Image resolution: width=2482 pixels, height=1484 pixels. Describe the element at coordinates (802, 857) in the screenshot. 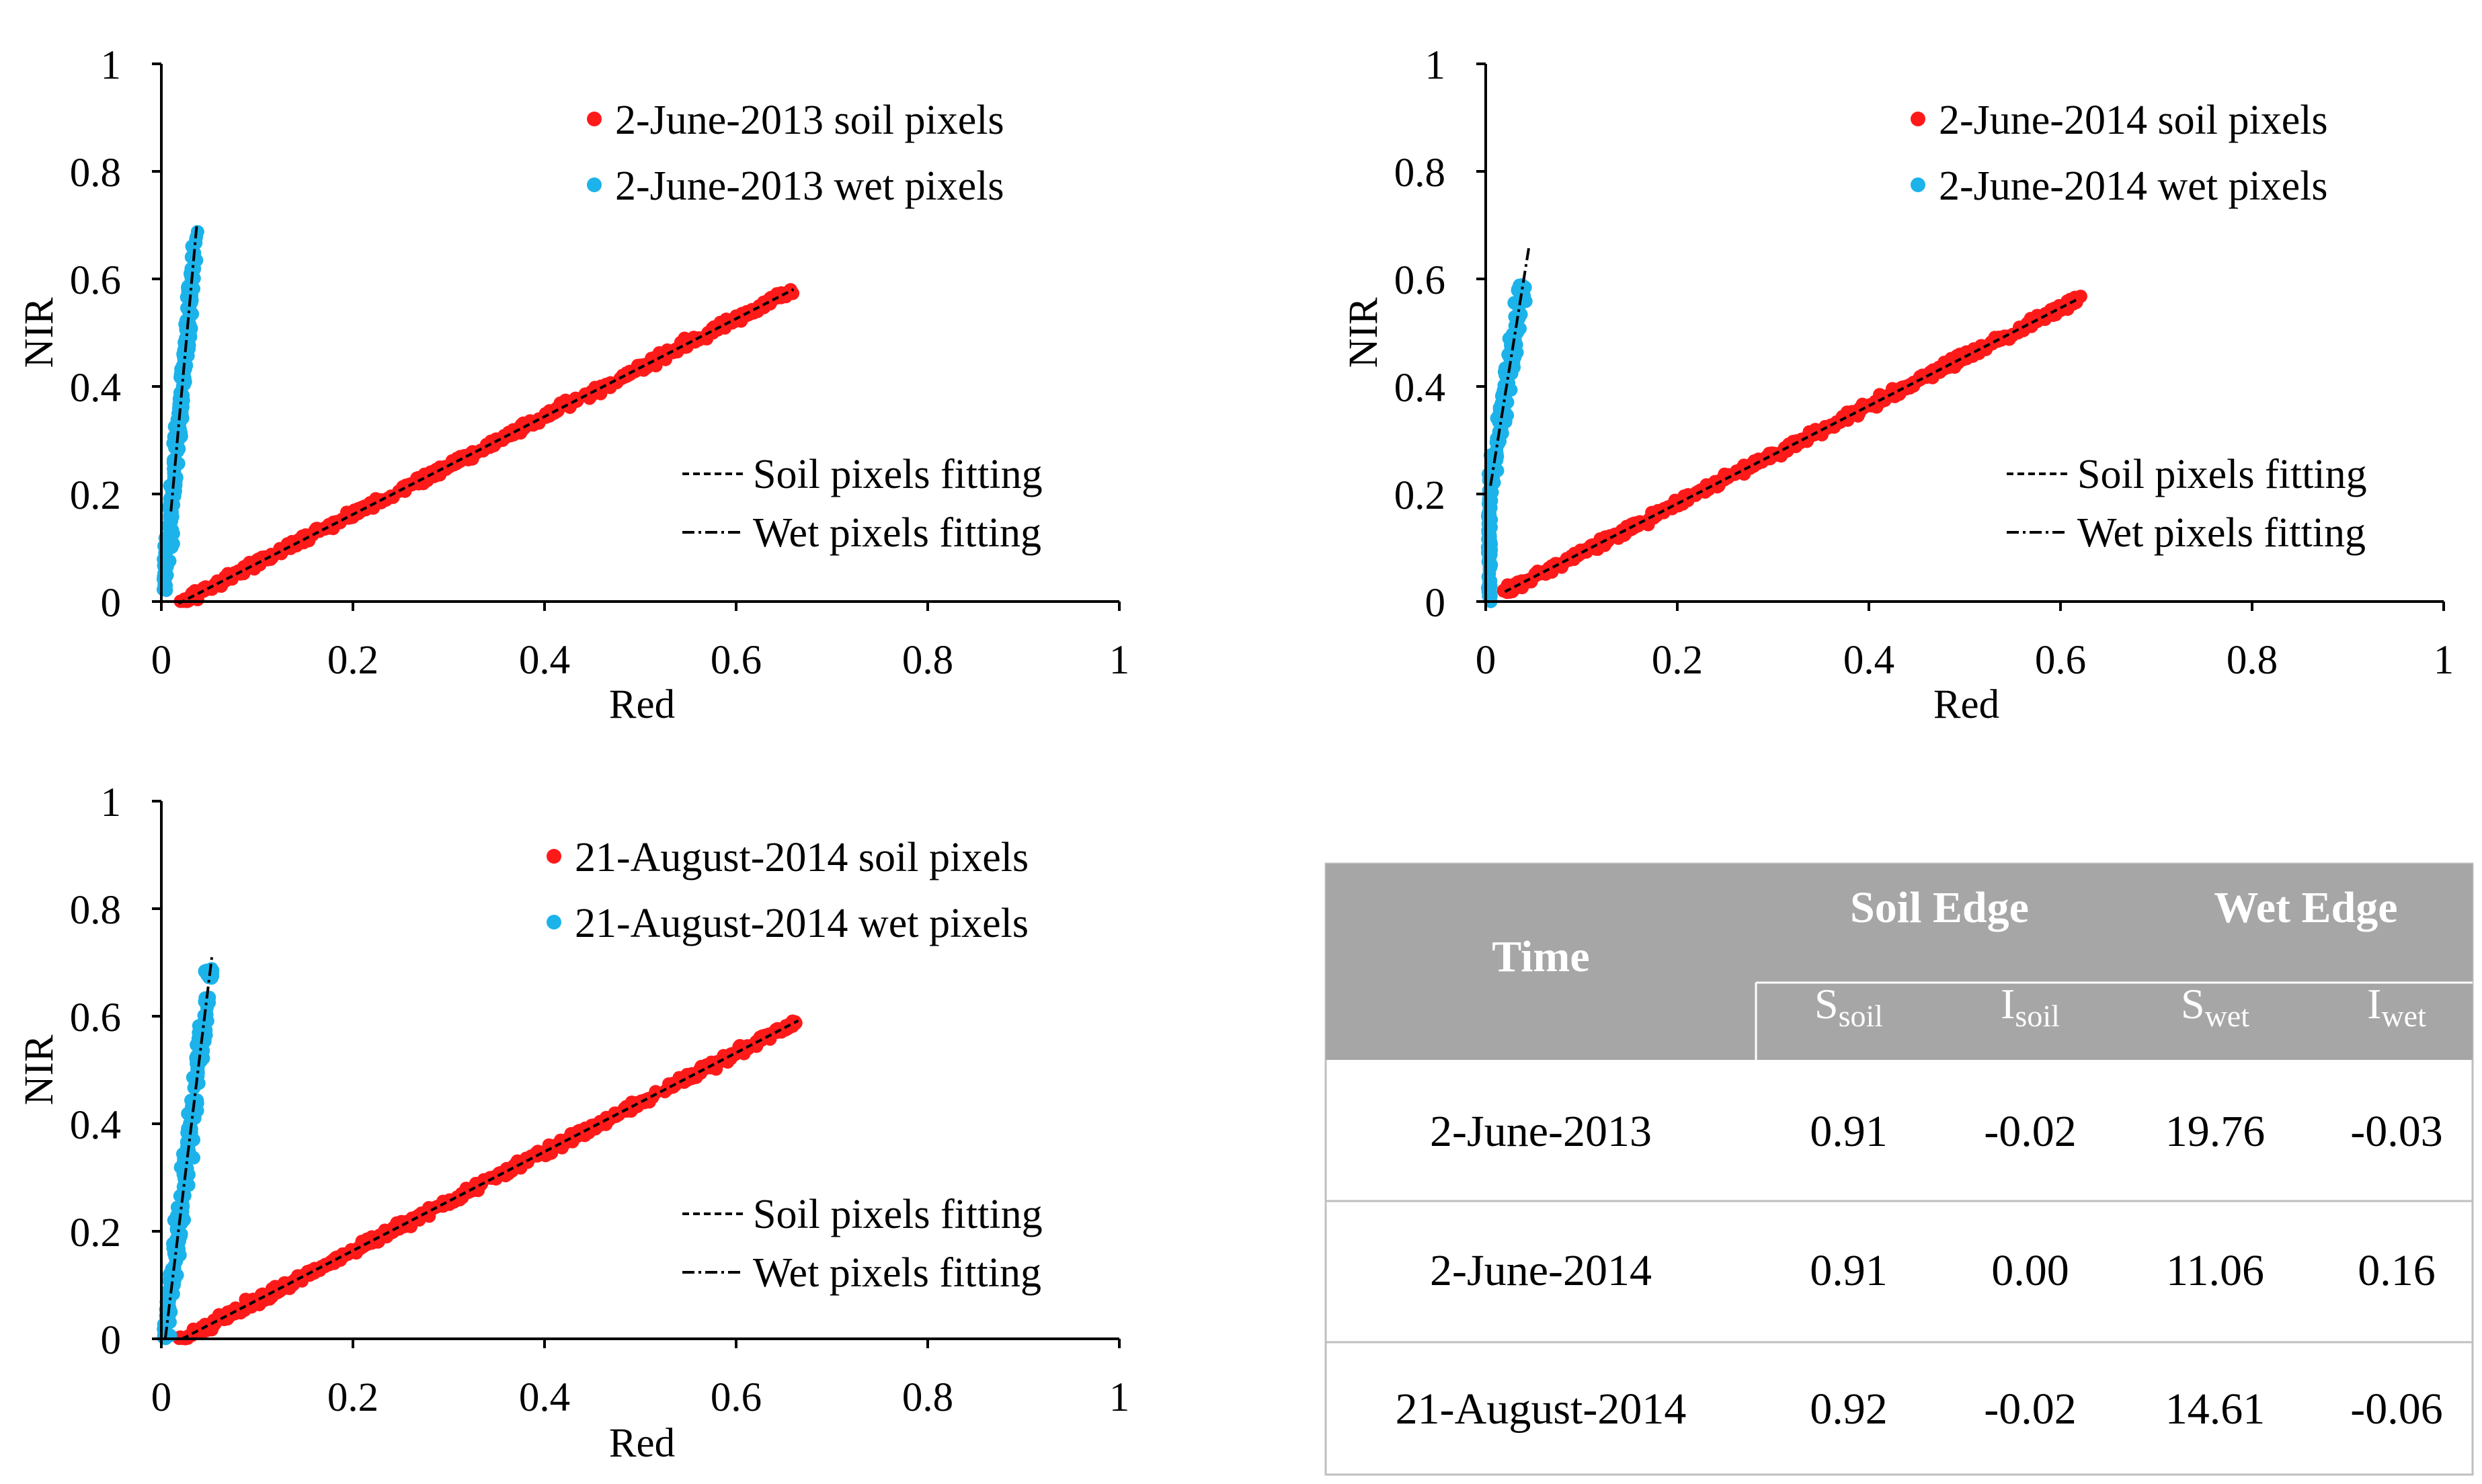

I see `legend-soil-label: 21-August-2014 soil pixels` at that location.